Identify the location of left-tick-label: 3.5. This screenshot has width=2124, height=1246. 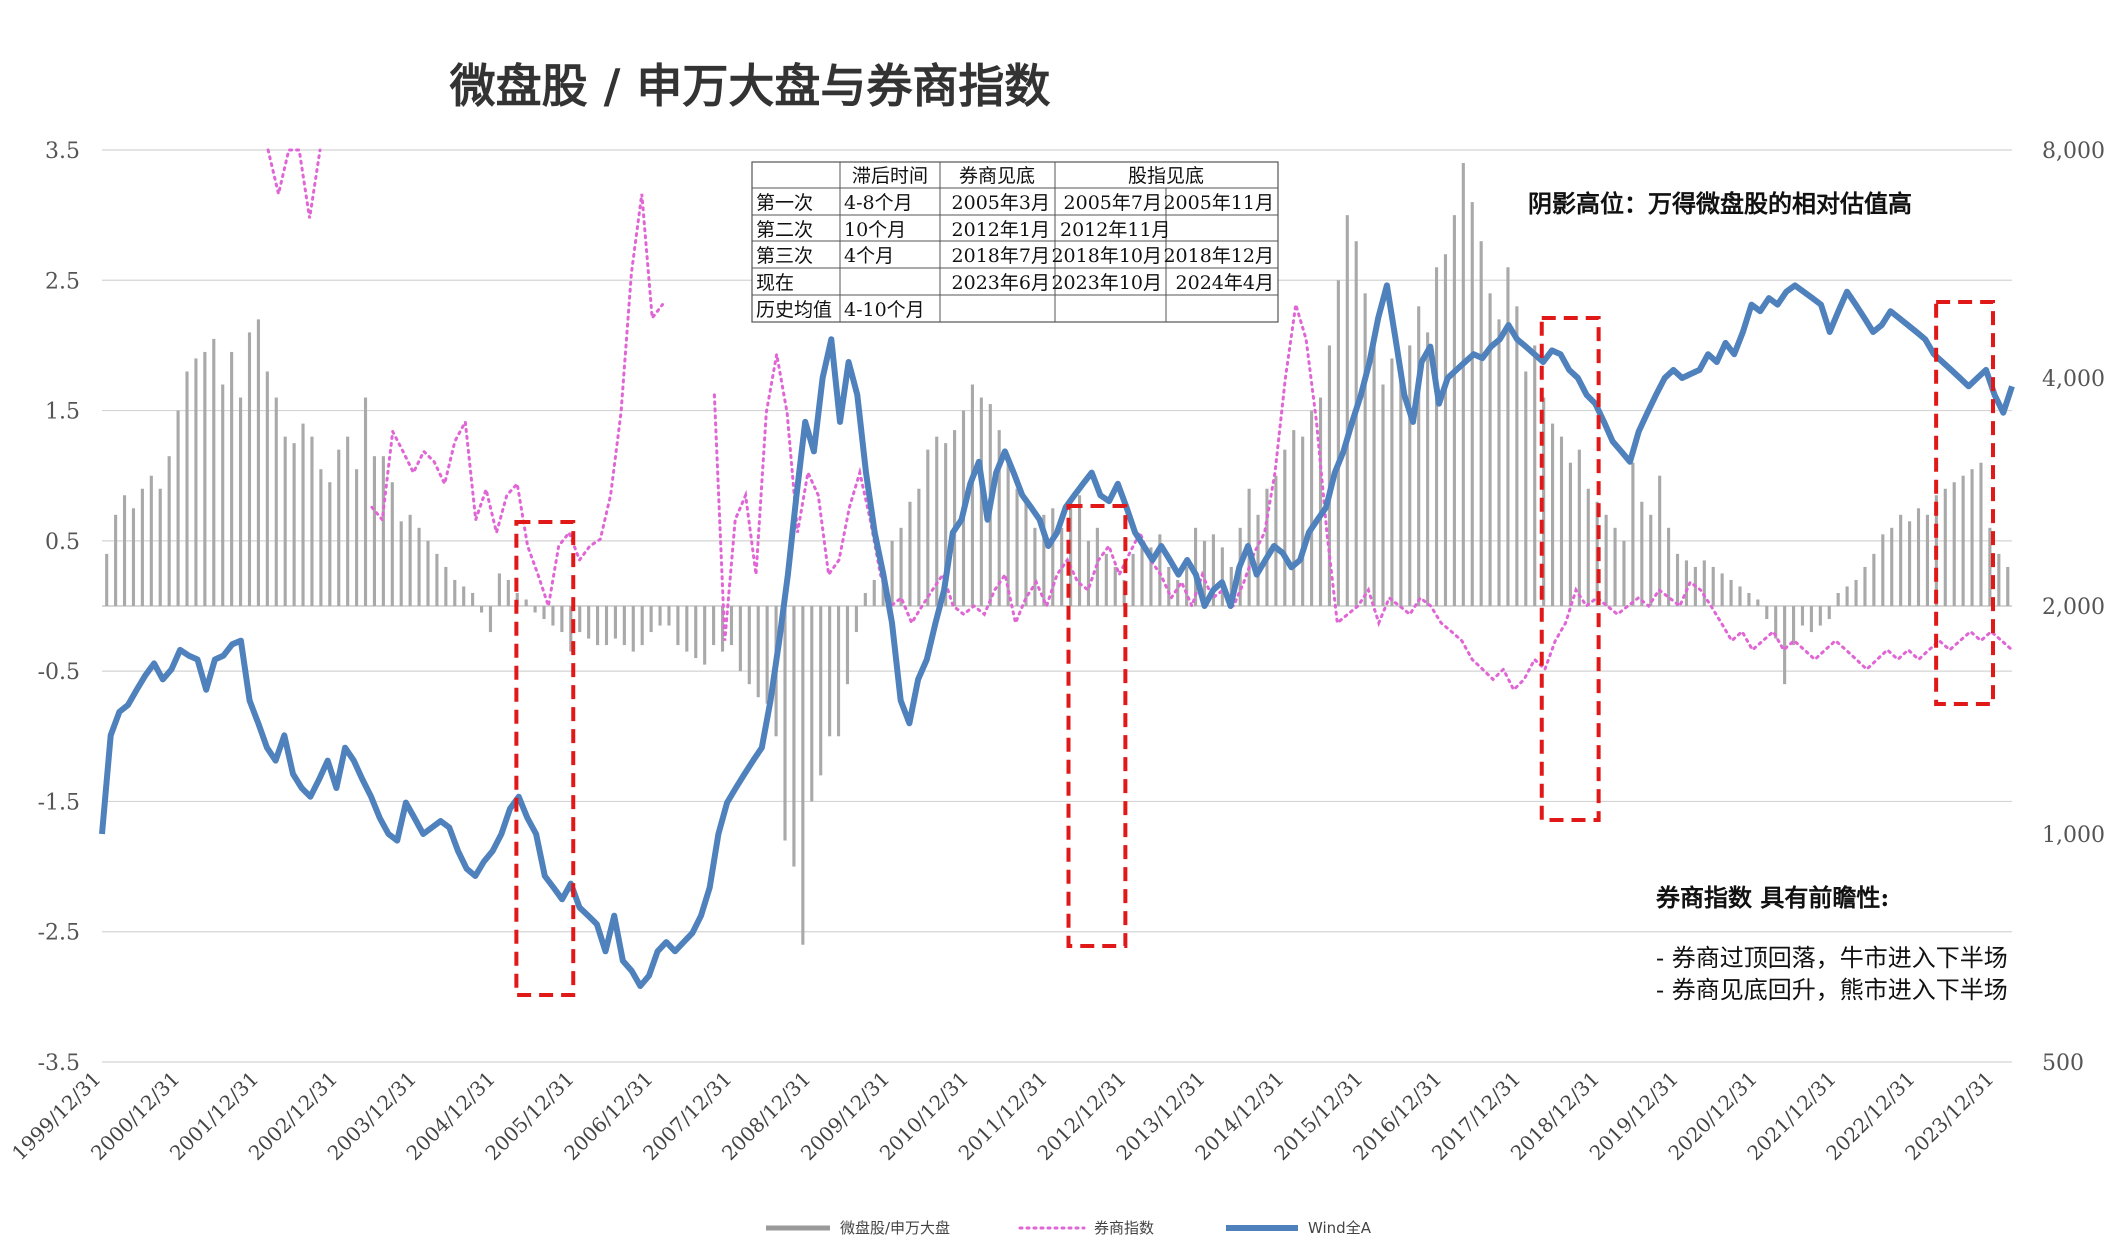
(62, 151).